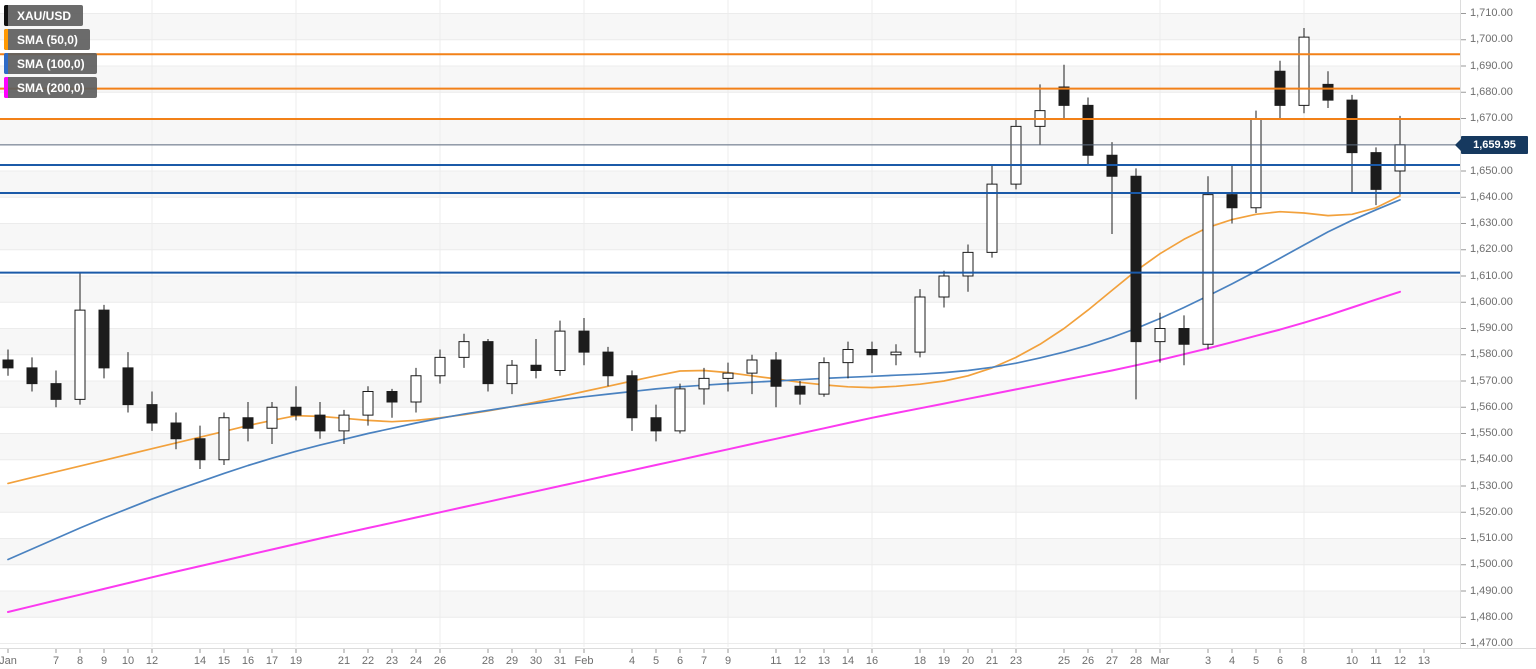  I want to click on x-axis-label: 4, so click(632, 661).